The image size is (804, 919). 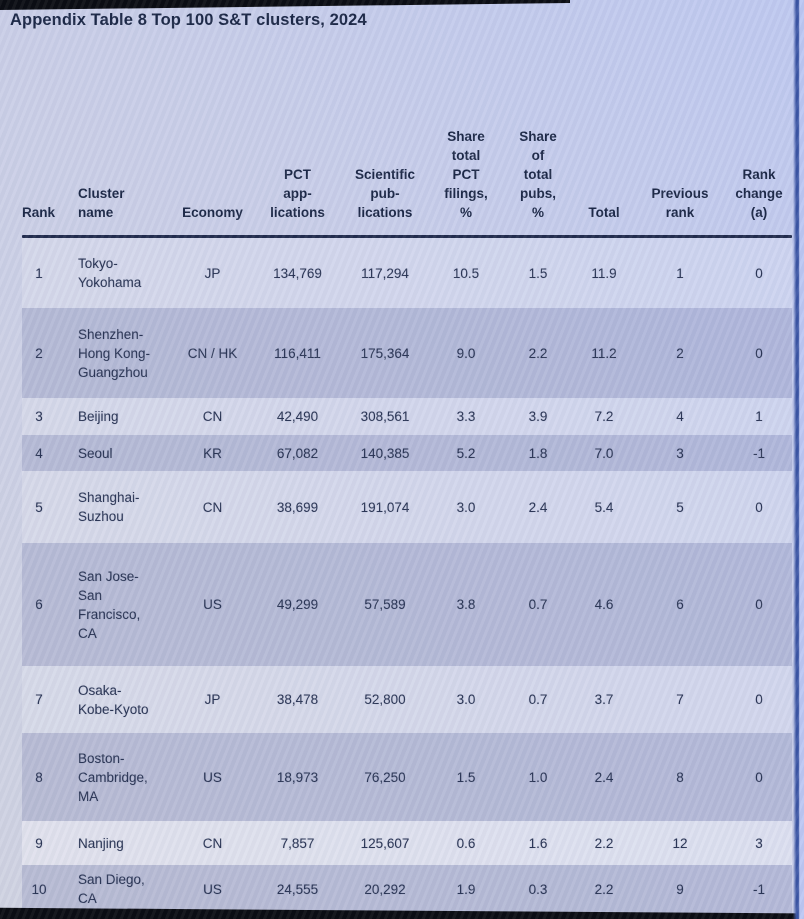 I want to click on cell-share-total-pct-filings: 1.9, so click(x=466, y=889).